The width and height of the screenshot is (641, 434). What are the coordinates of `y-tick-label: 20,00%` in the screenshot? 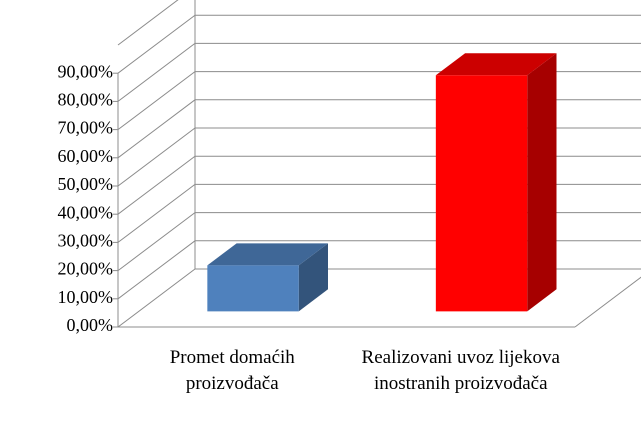 It's located at (86, 269).